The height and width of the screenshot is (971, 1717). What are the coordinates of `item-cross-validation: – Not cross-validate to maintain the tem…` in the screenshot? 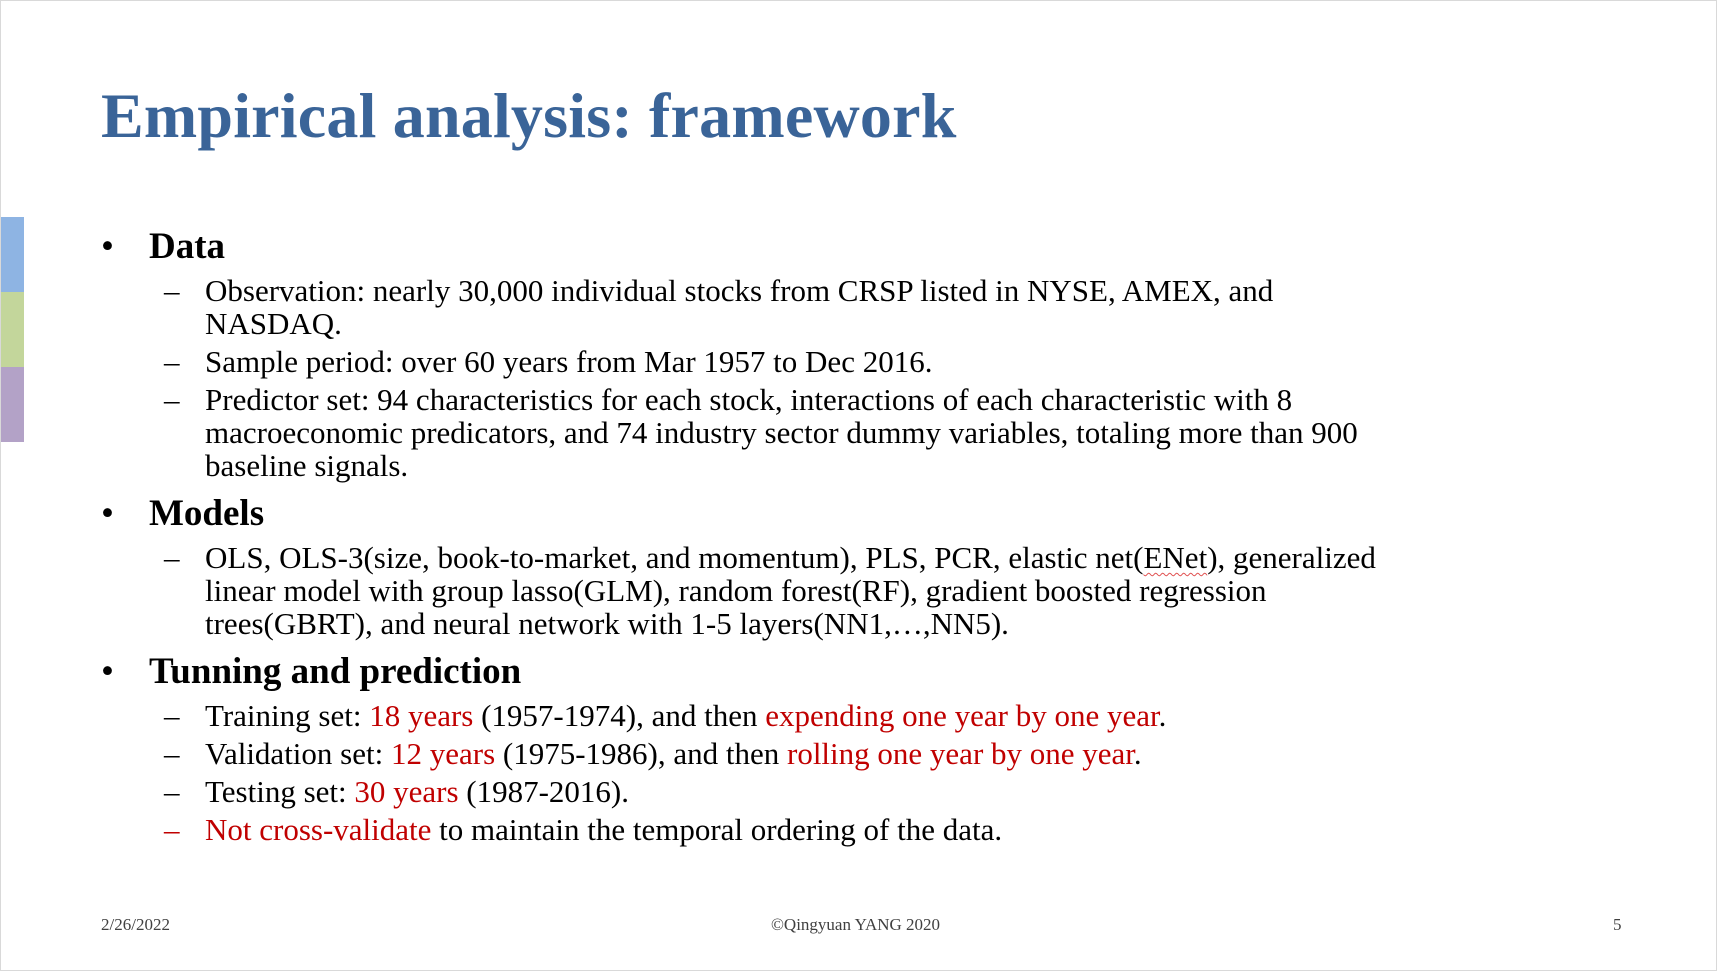 It's located at (858, 829).